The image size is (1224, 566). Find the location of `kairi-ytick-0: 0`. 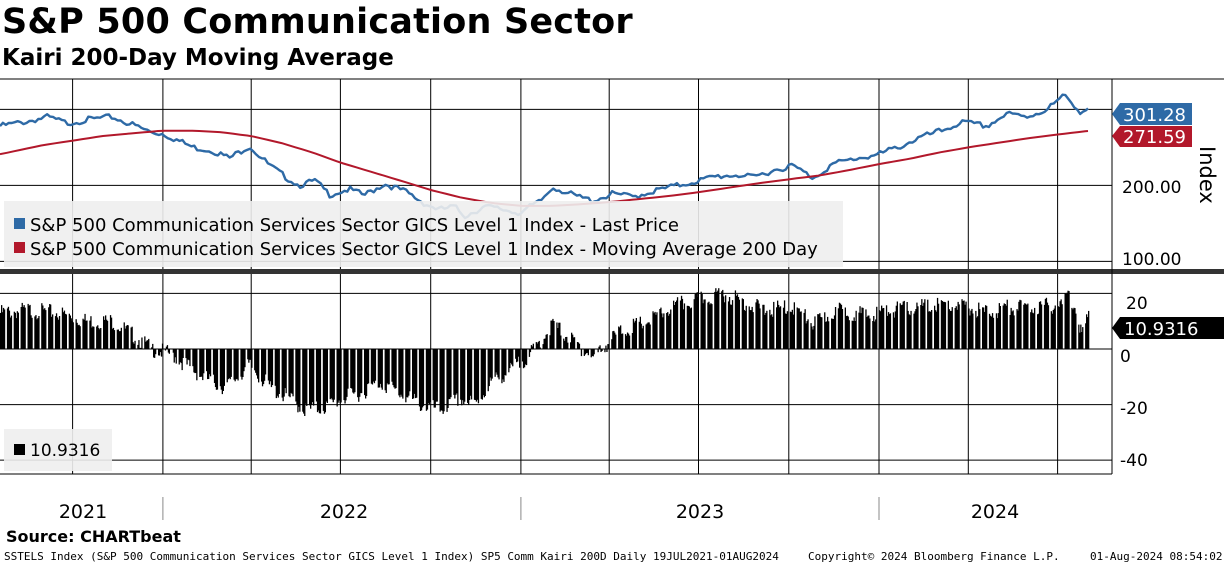

kairi-ytick-0: 0 is located at coordinates (1125, 357).